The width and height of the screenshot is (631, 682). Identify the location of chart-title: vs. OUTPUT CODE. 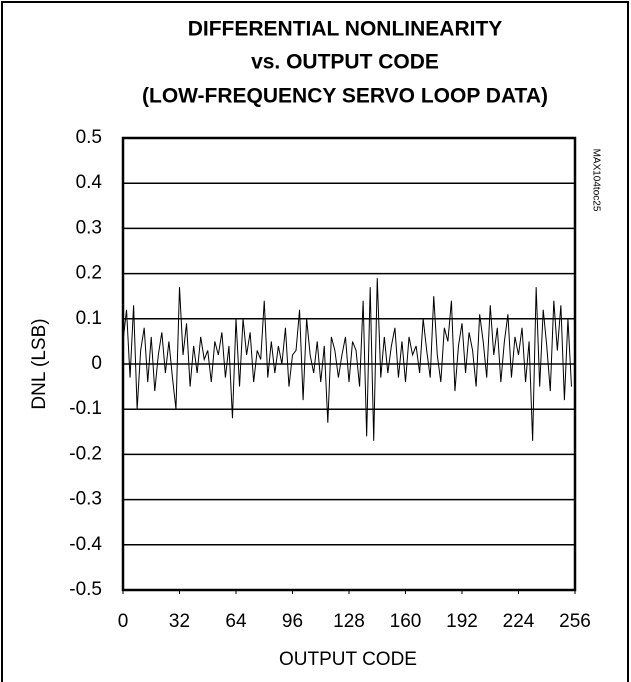
(345, 62).